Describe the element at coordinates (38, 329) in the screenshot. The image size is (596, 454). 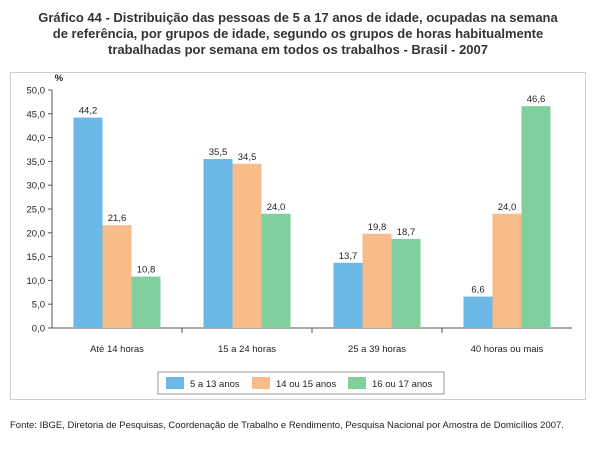
I see `y-tick-label: 0,0` at that location.